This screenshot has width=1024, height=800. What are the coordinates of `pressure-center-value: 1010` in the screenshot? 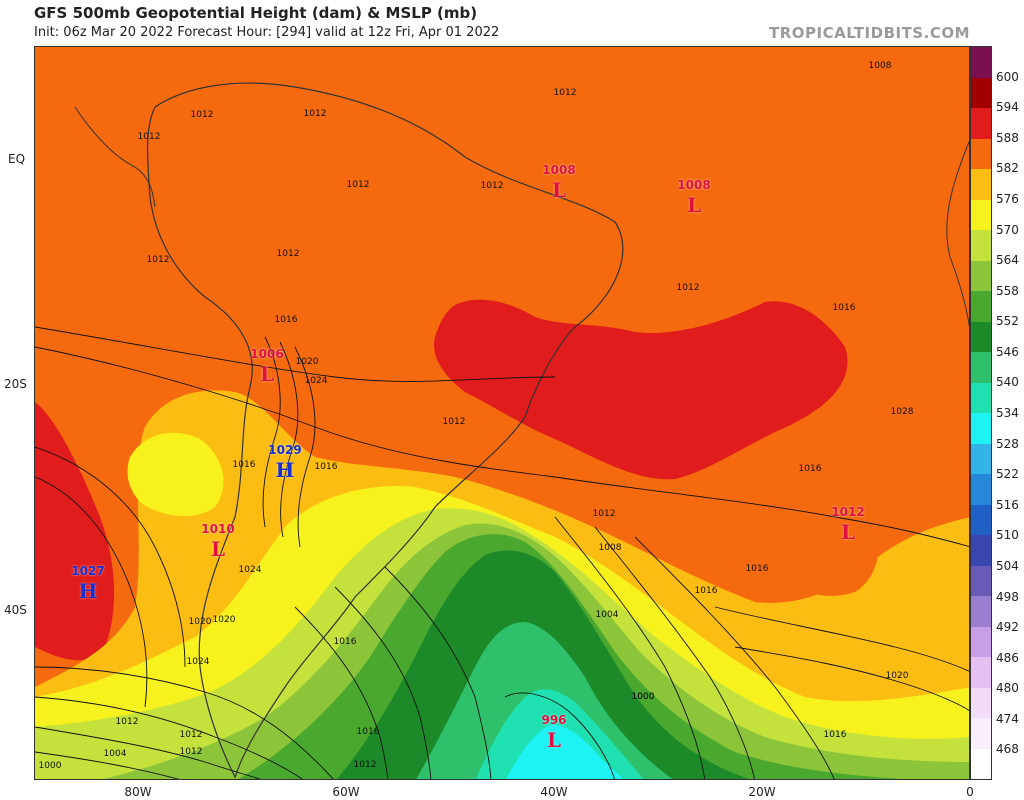 It's located at (218, 529).